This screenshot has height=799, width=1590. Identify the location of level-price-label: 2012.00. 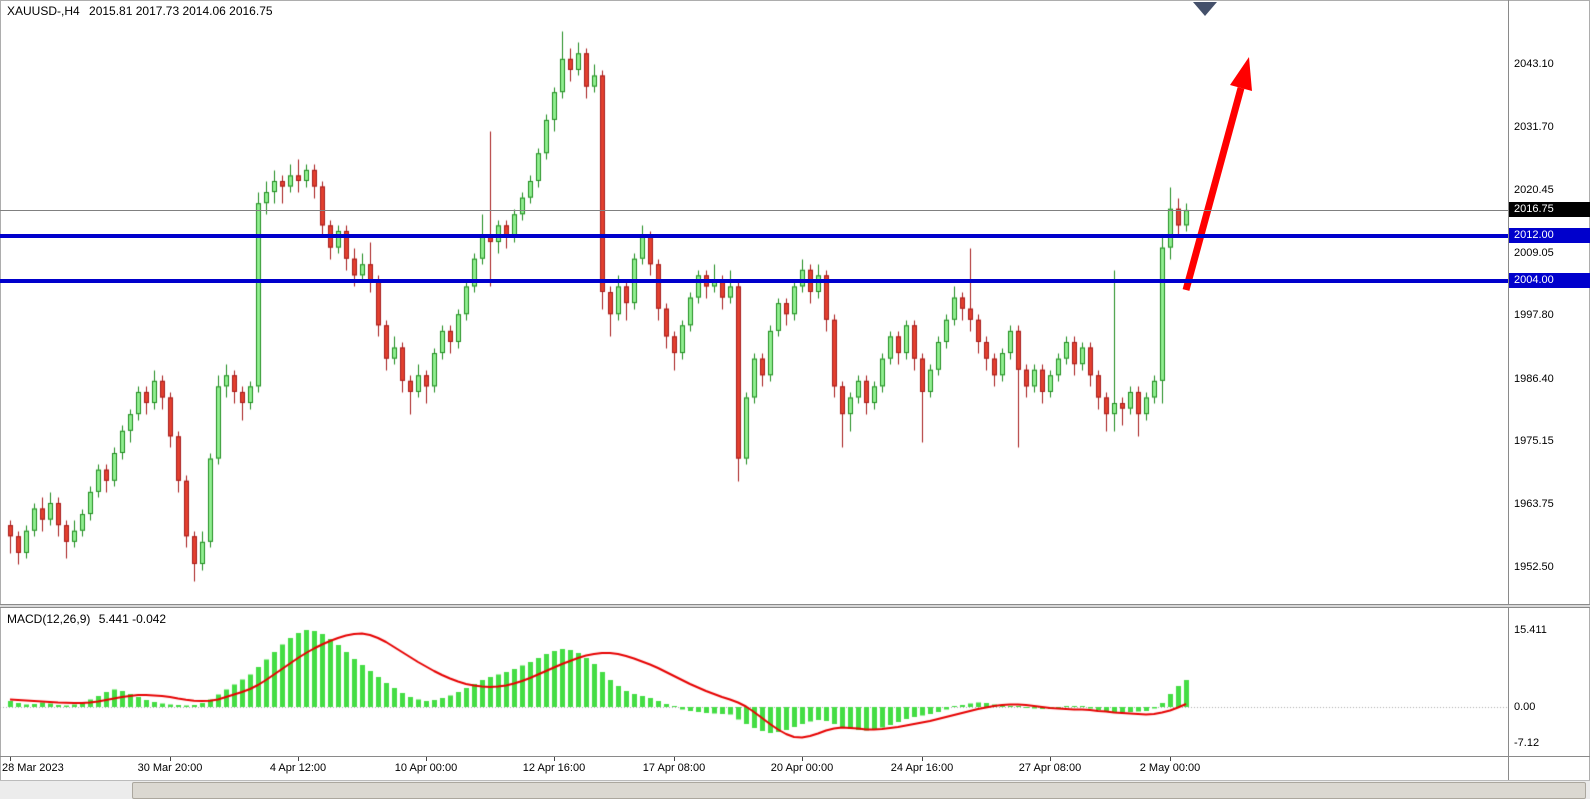
(1549, 236).